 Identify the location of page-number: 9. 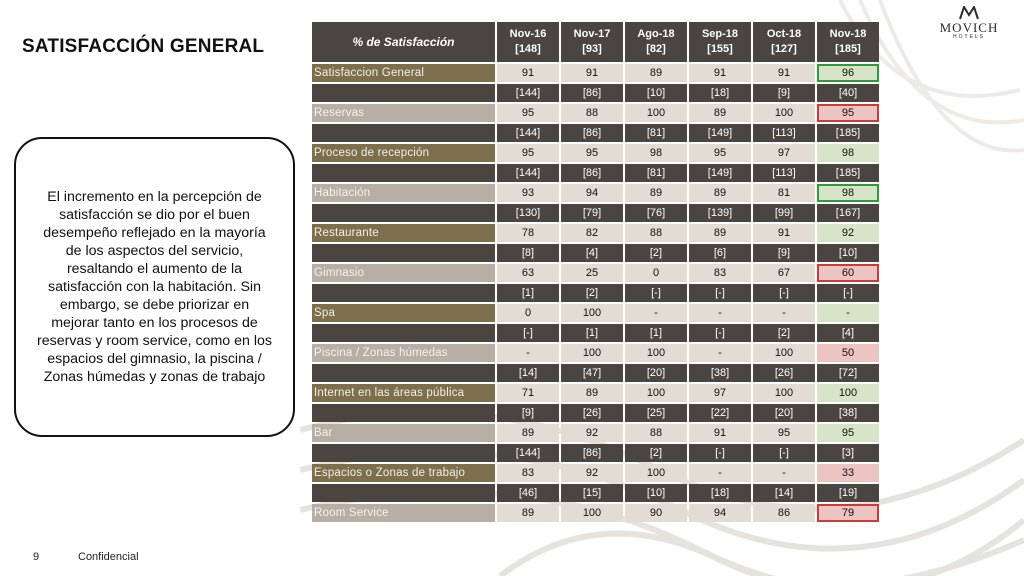
(36, 557).